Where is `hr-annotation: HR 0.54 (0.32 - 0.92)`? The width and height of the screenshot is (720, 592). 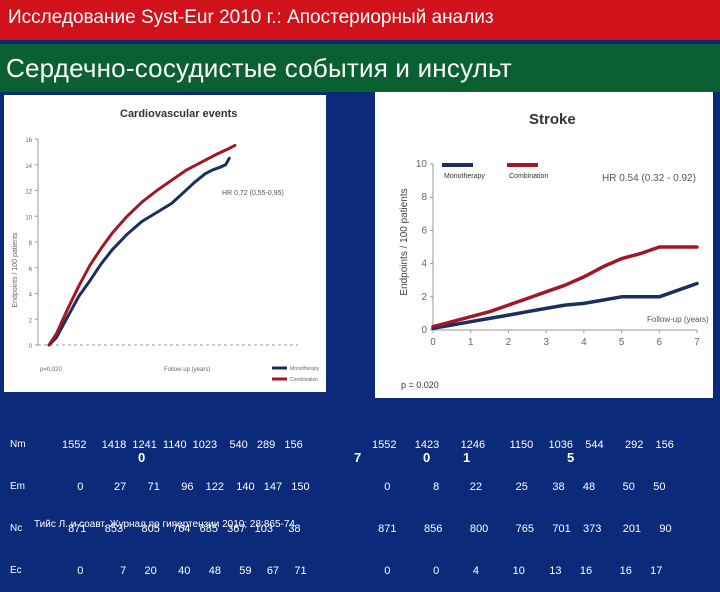
hr-annotation: HR 0.54 (0.32 - 0.92) is located at coordinates (649, 178).